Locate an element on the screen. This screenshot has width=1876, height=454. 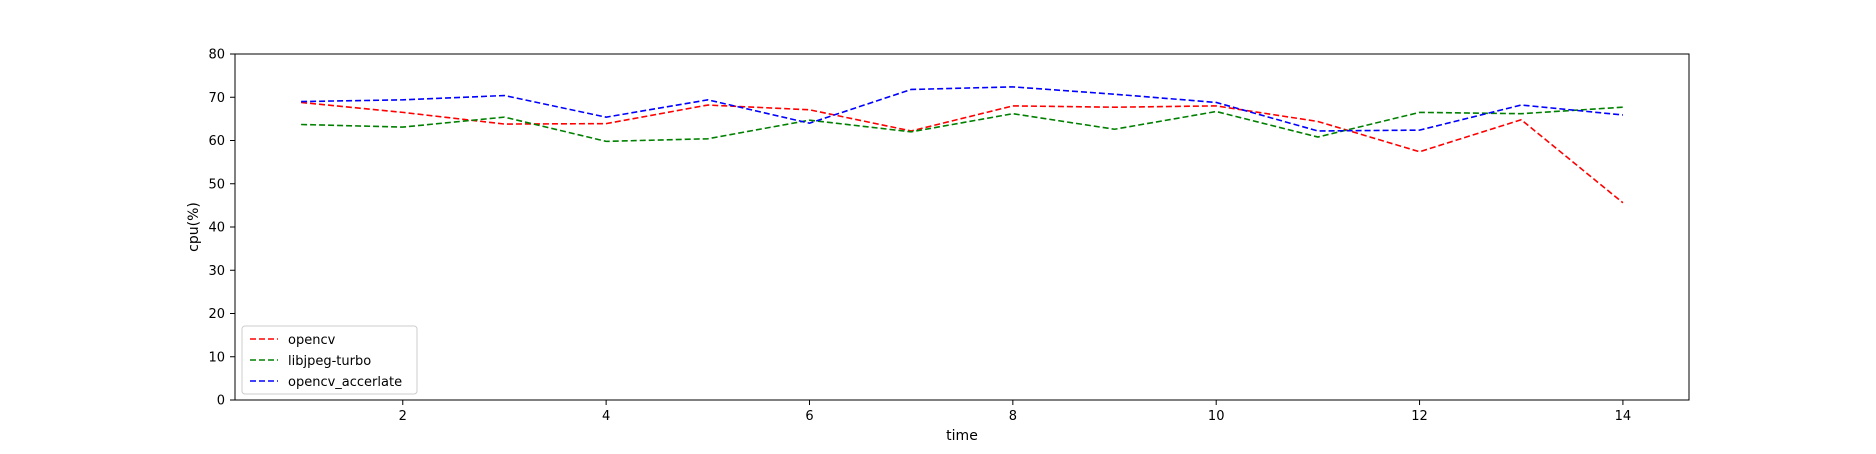
x-tick-label: 6 is located at coordinates (809, 416).